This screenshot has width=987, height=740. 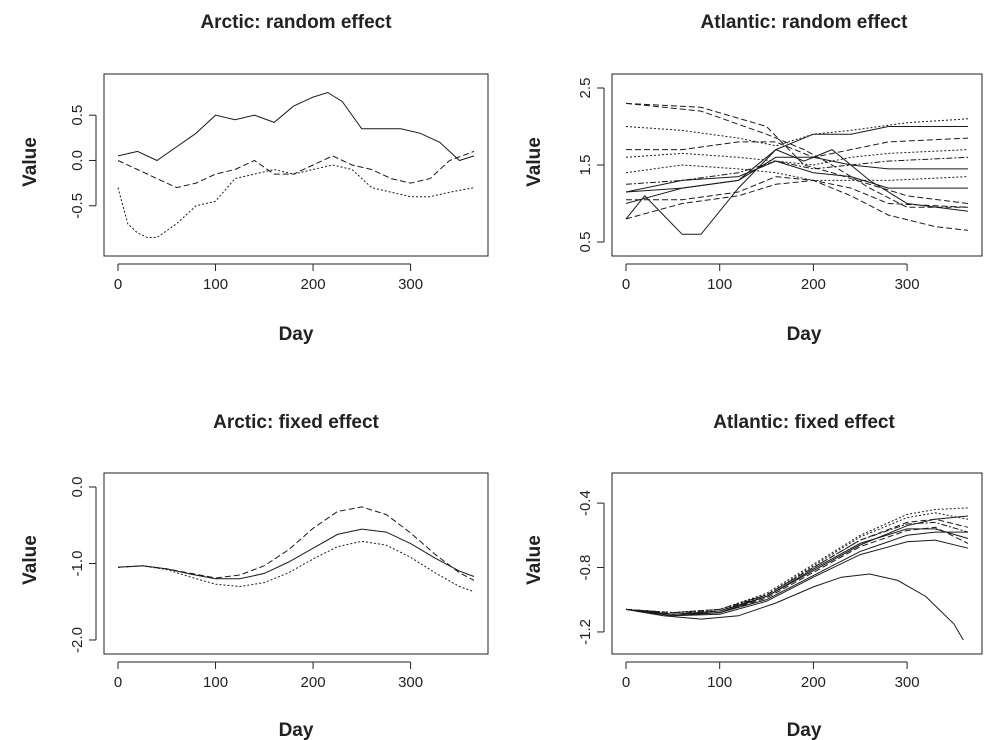 What do you see at coordinates (585, 88) in the screenshot?
I see `y-tick-label: 2.5` at bounding box center [585, 88].